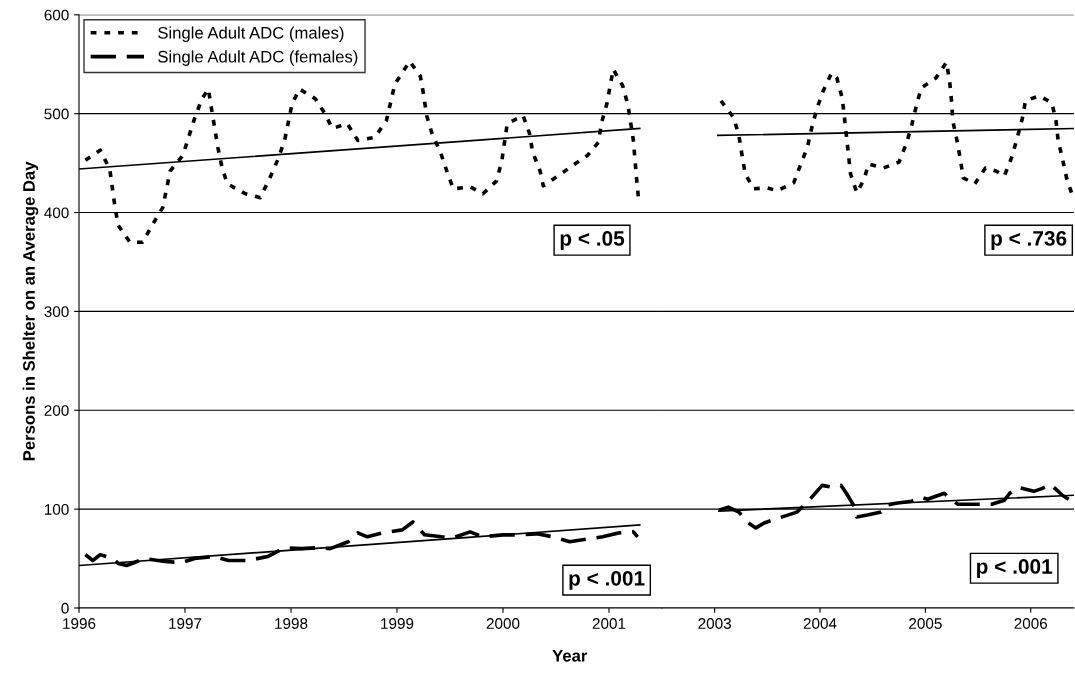 The height and width of the screenshot is (673, 1075). What do you see at coordinates (56, 15) in the screenshot?
I see `y-tick-label: 600` at bounding box center [56, 15].